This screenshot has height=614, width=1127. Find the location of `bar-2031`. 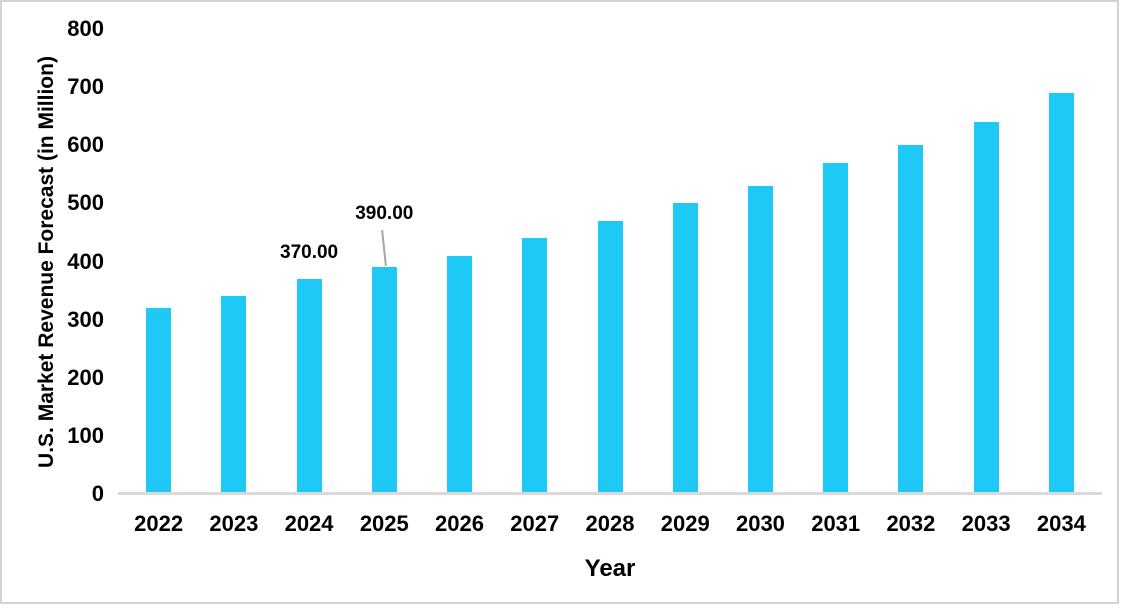

bar-2031 is located at coordinates (836, 328).